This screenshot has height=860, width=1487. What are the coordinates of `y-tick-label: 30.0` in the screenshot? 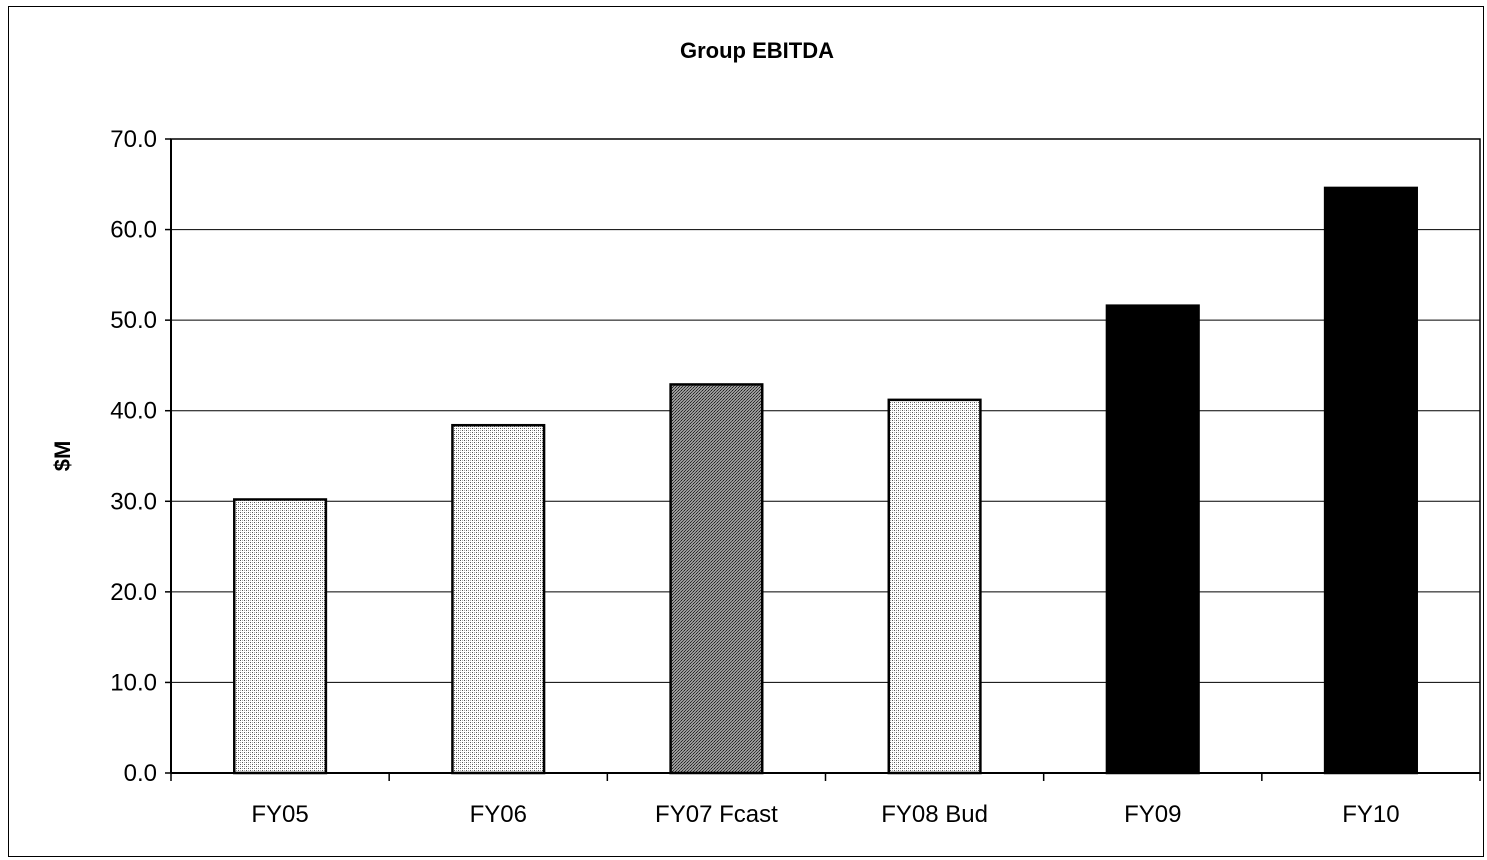 It's located at (133, 501).